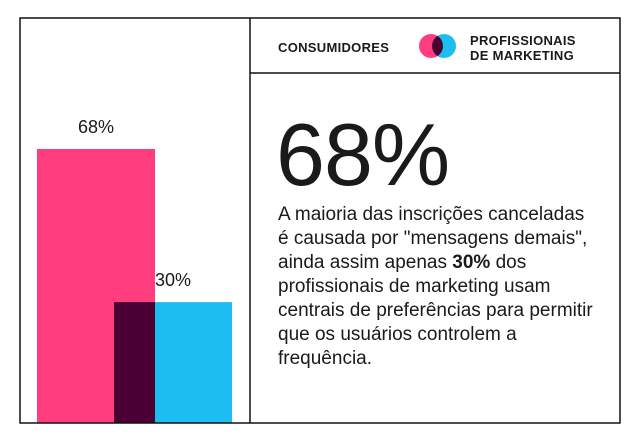  I want to click on legend-entry: PROFISSIONAIS DE MARKETING, so click(523, 48).